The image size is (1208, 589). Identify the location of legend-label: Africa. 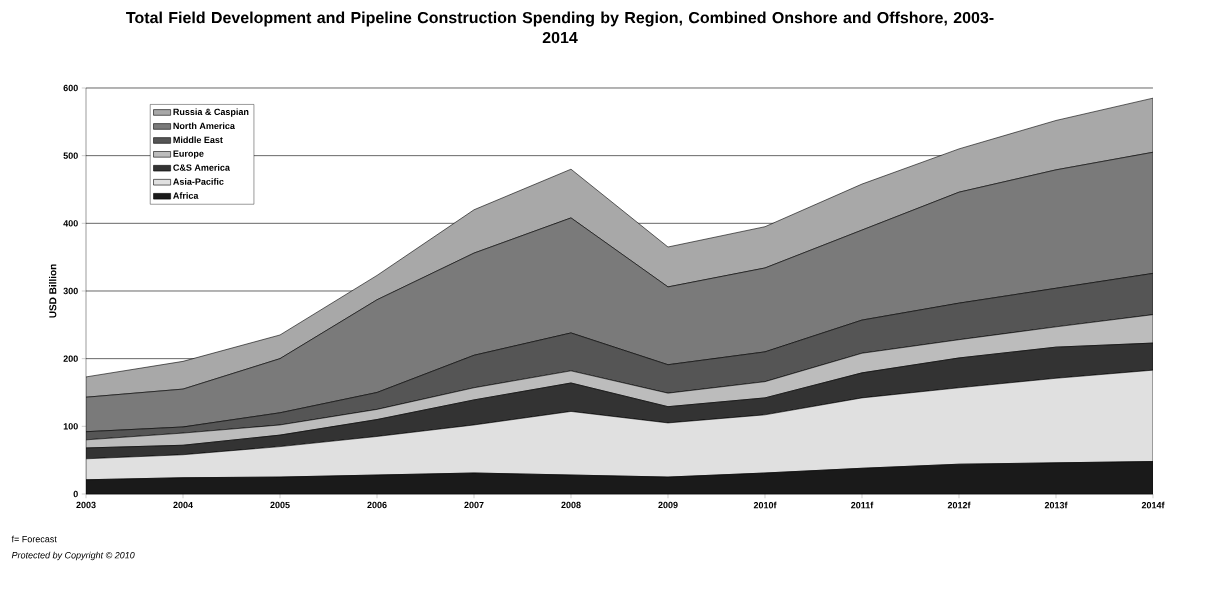
(186, 195).